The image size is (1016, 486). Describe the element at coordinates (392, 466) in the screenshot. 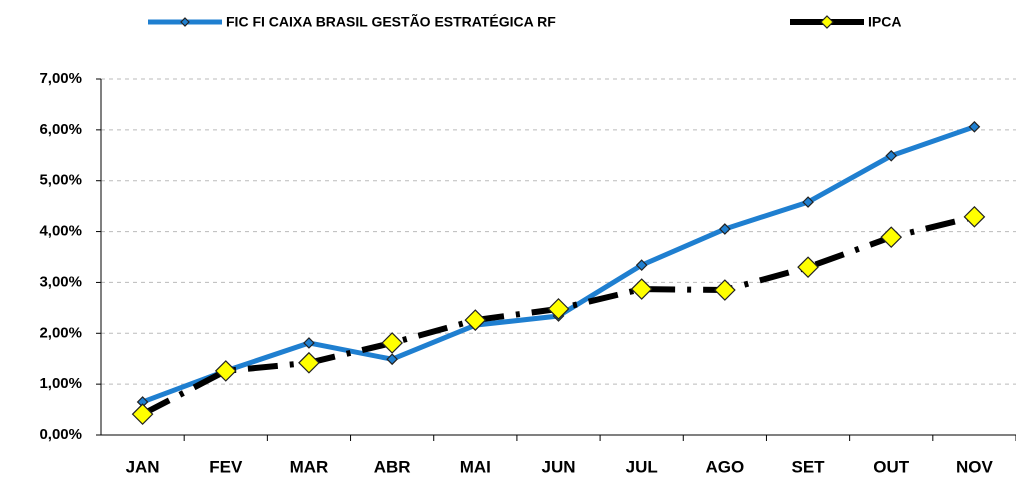

I see `x-tick-label: ABR` at that location.